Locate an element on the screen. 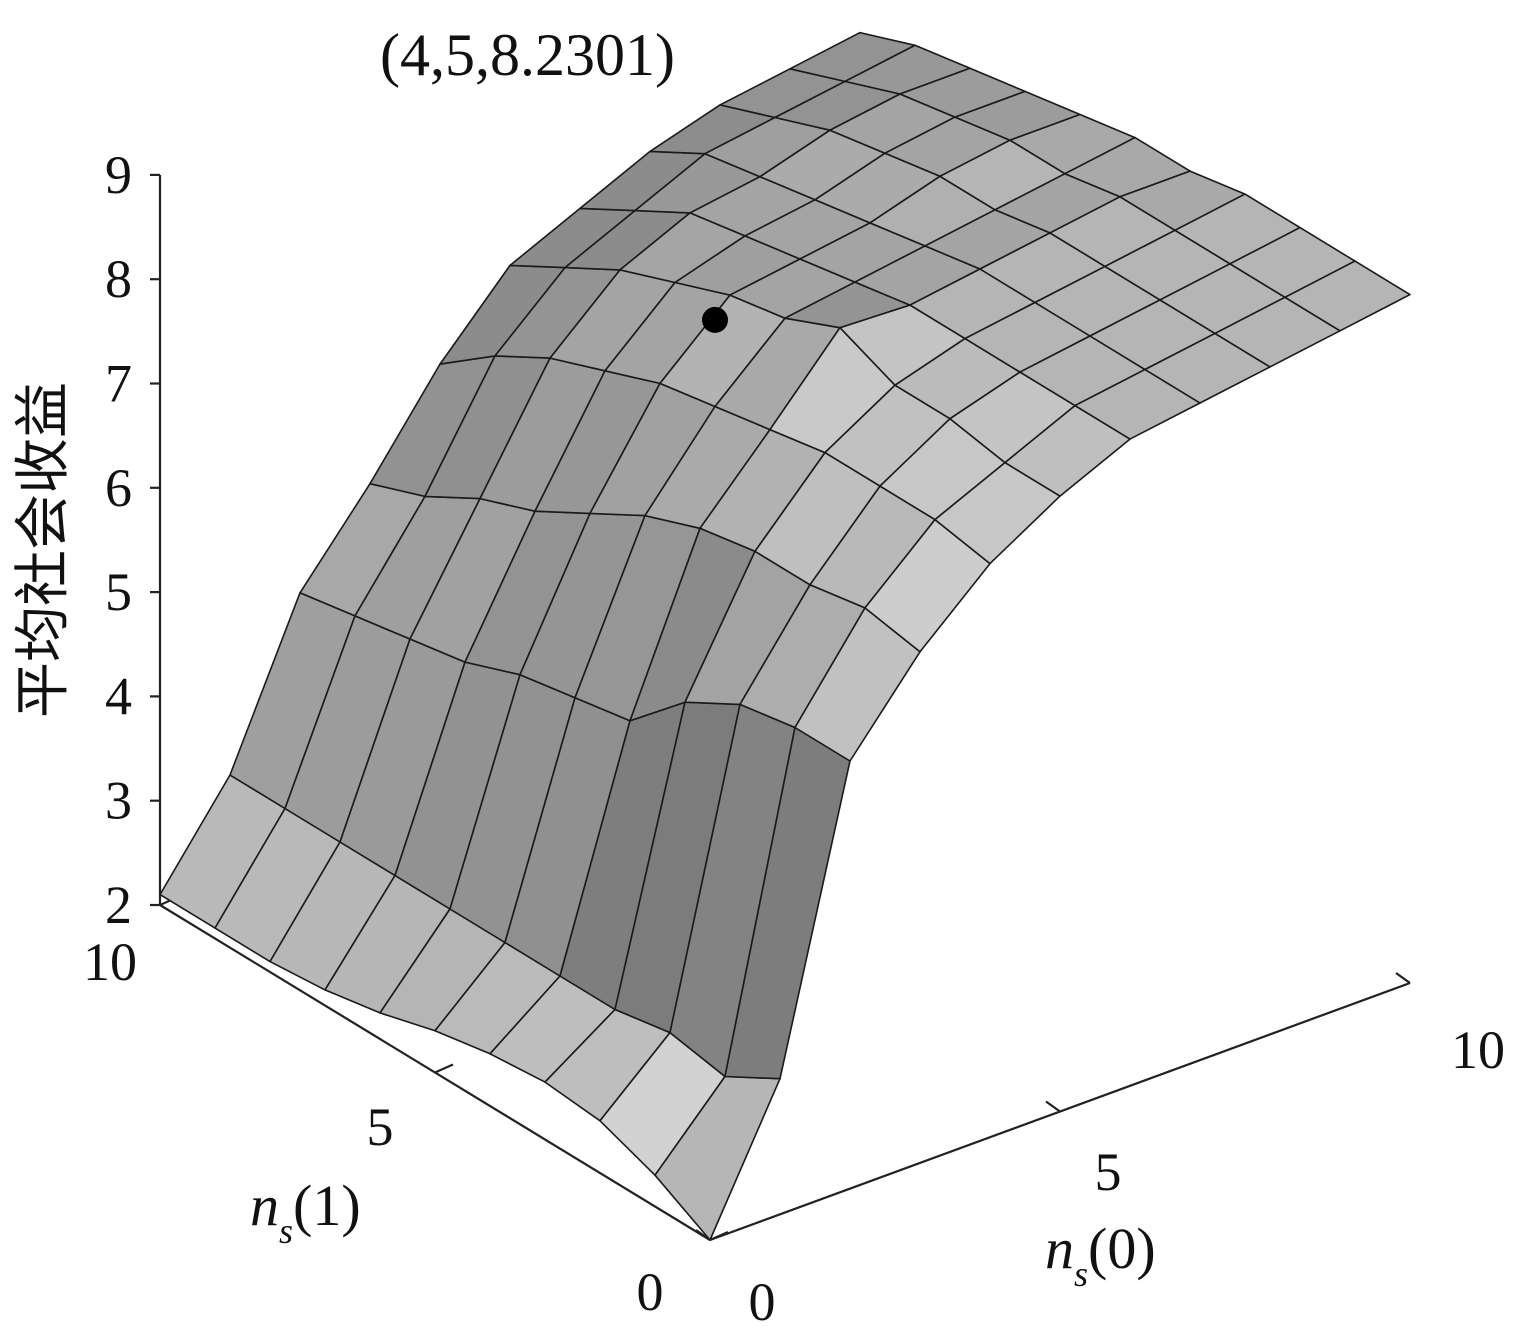 This screenshot has width=1520, height=1331. y-axis-label: ns(1) is located at coordinates (305, 1212).